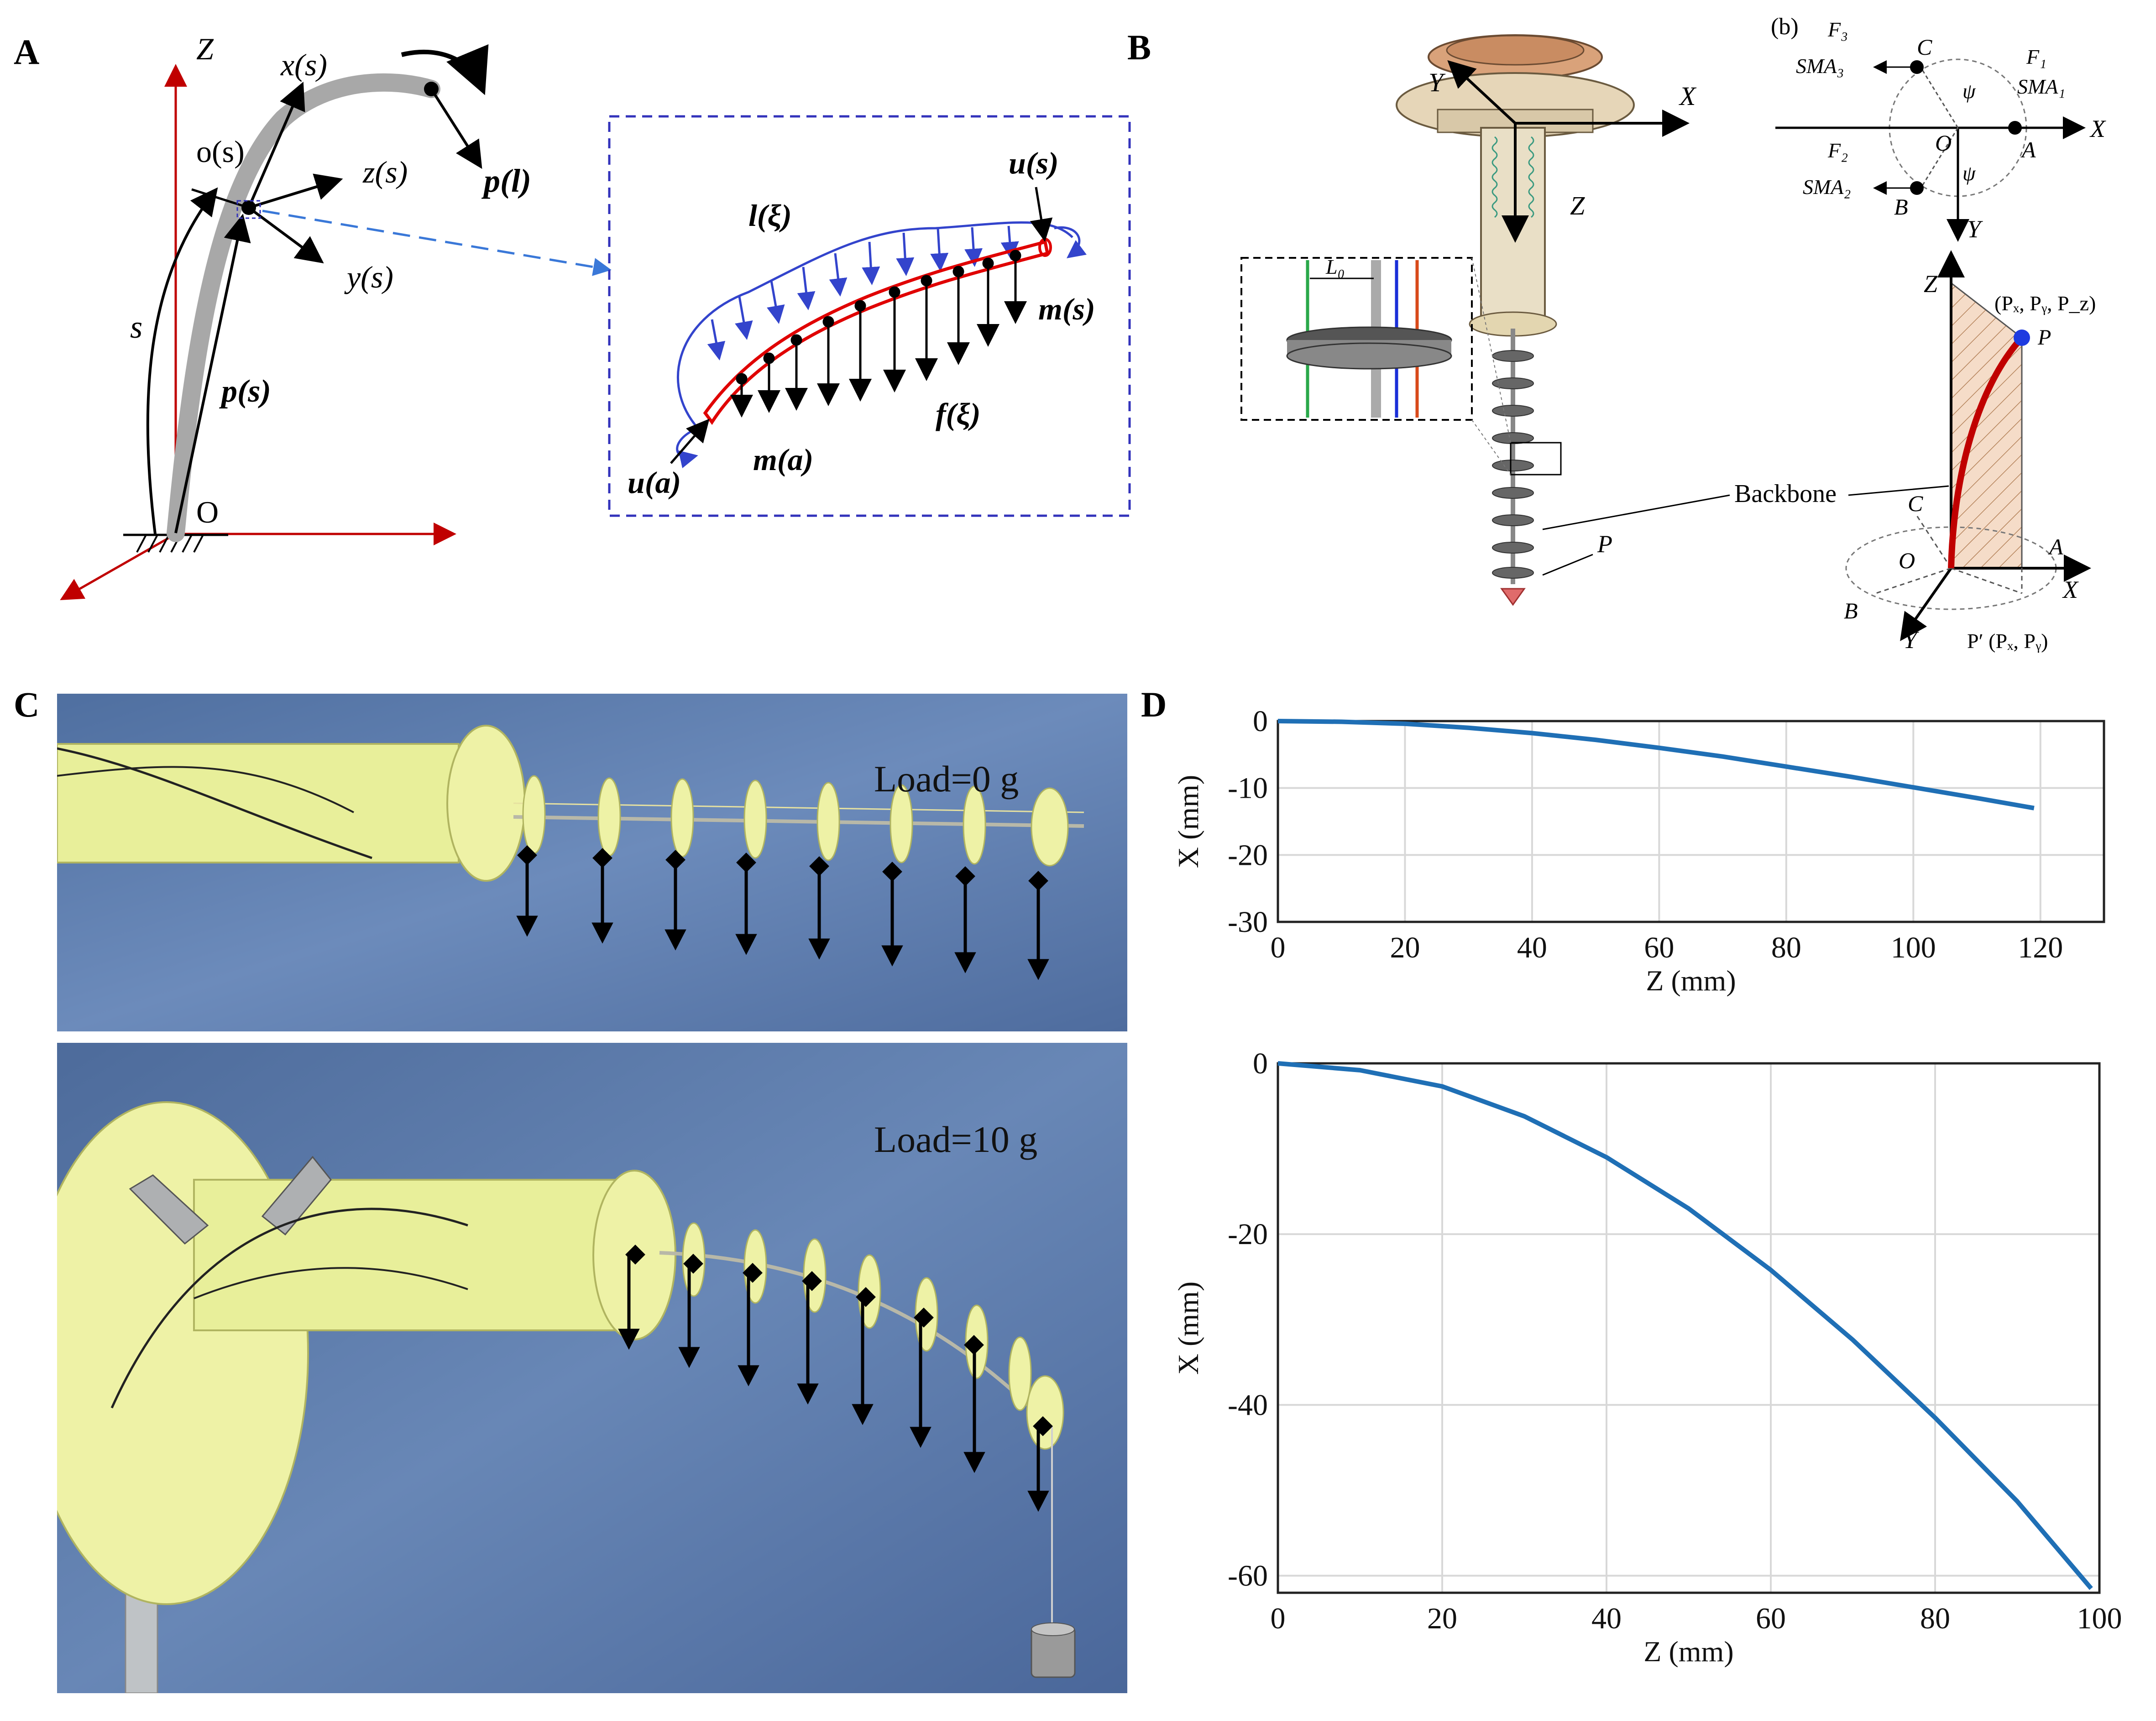 Image resolution: width=2156 pixels, height=1721 pixels. Describe the element at coordinates (1907, 561) in the screenshot. I see `b3-label-o: O` at that location.